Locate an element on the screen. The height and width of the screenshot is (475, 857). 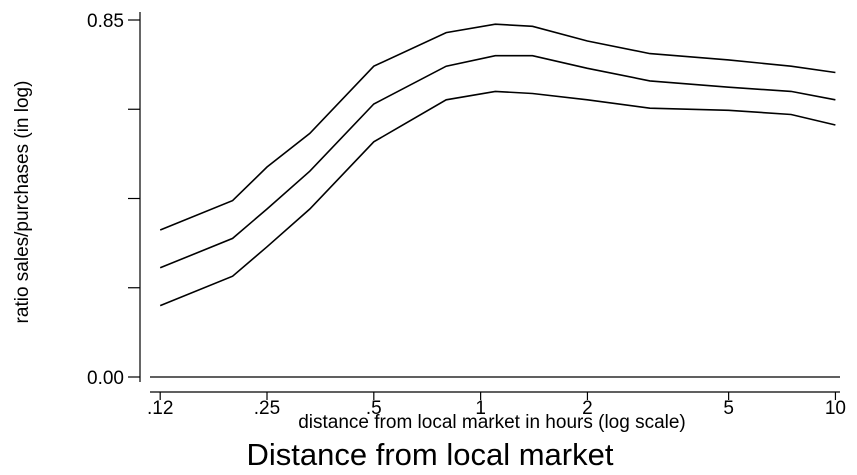
x-tick-label: .5 is located at coordinates (374, 408).